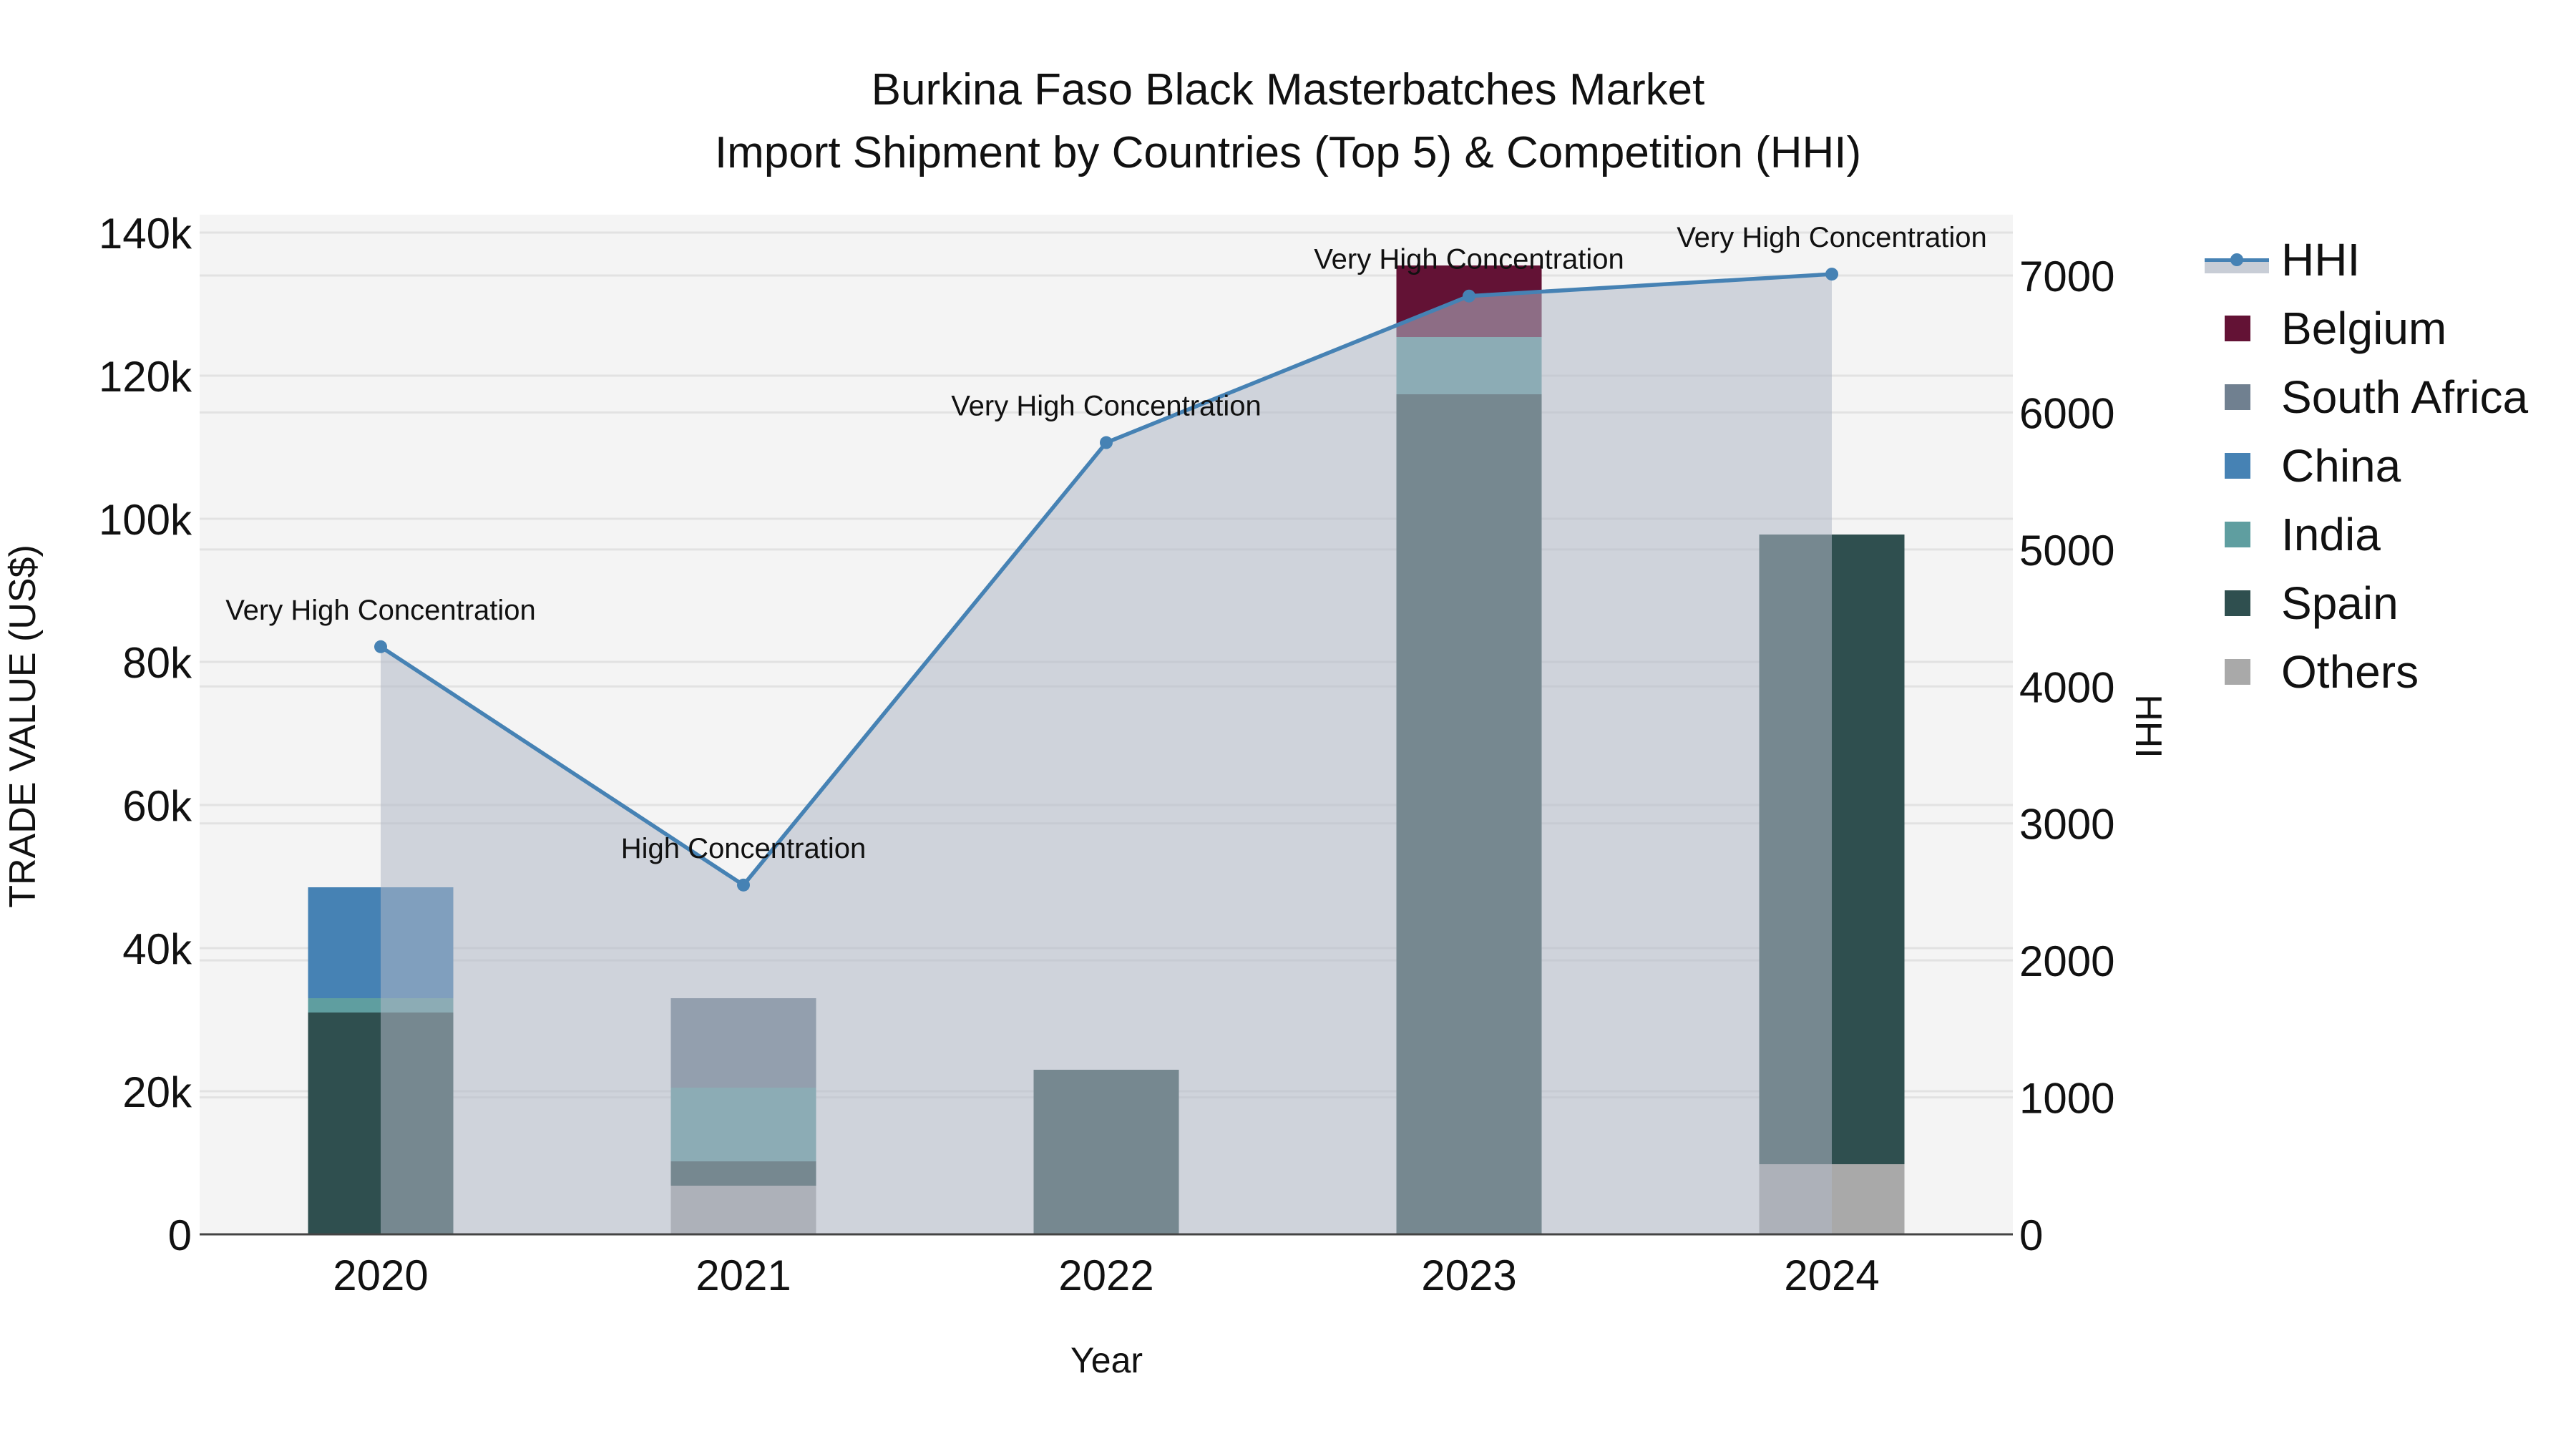 The image size is (2576, 1449). I want to click on y-left-tick-label: 80k, so click(157, 663).